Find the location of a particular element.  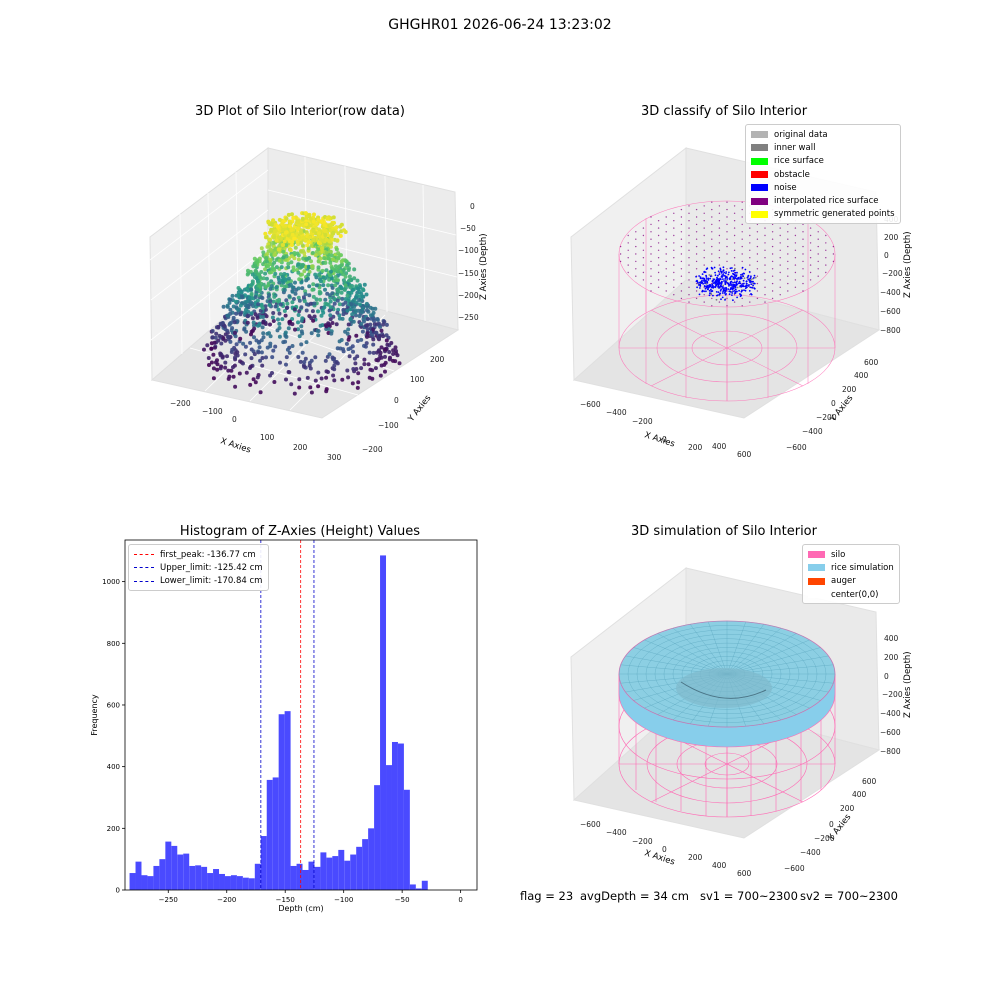

mesh-spoke is located at coordinates (768, 657).